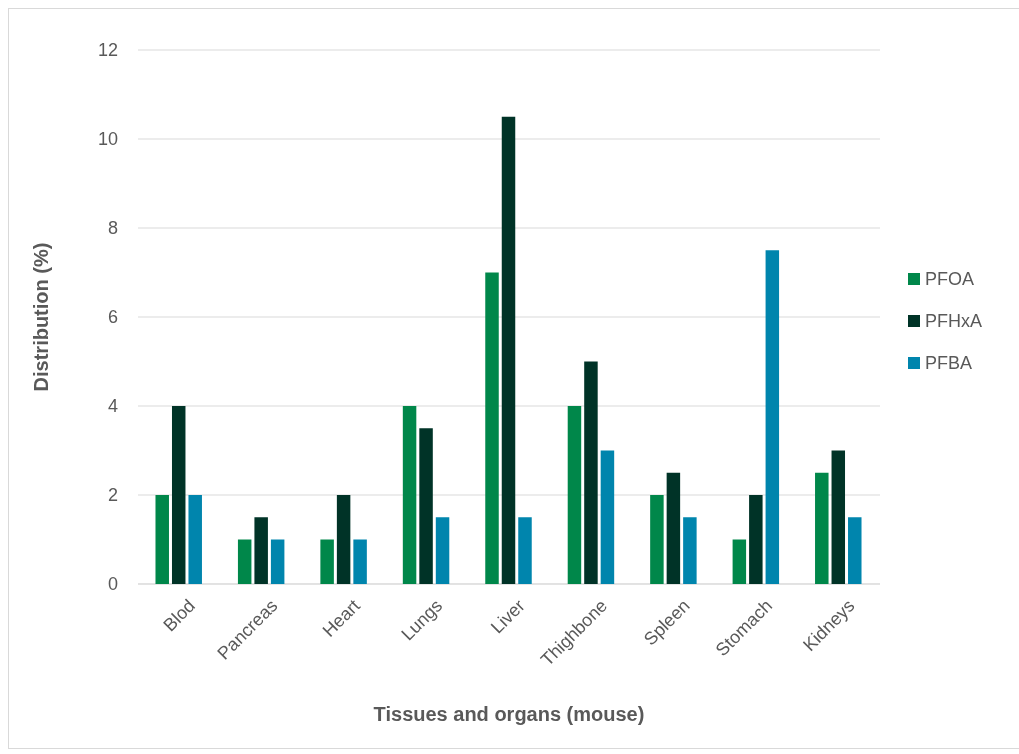 The height and width of the screenshot is (754, 1019). I want to click on y-tick-label: 6, so click(112, 317).